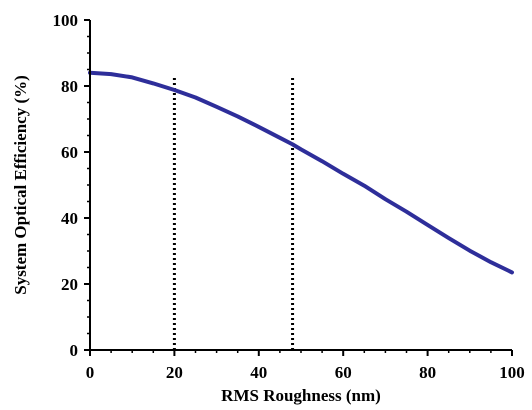 Image resolution: width=532 pixels, height=410 pixels. Describe the element at coordinates (20, 185) in the screenshot. I see `y-axis-title: System Optical Efficiency (%)` at that location.